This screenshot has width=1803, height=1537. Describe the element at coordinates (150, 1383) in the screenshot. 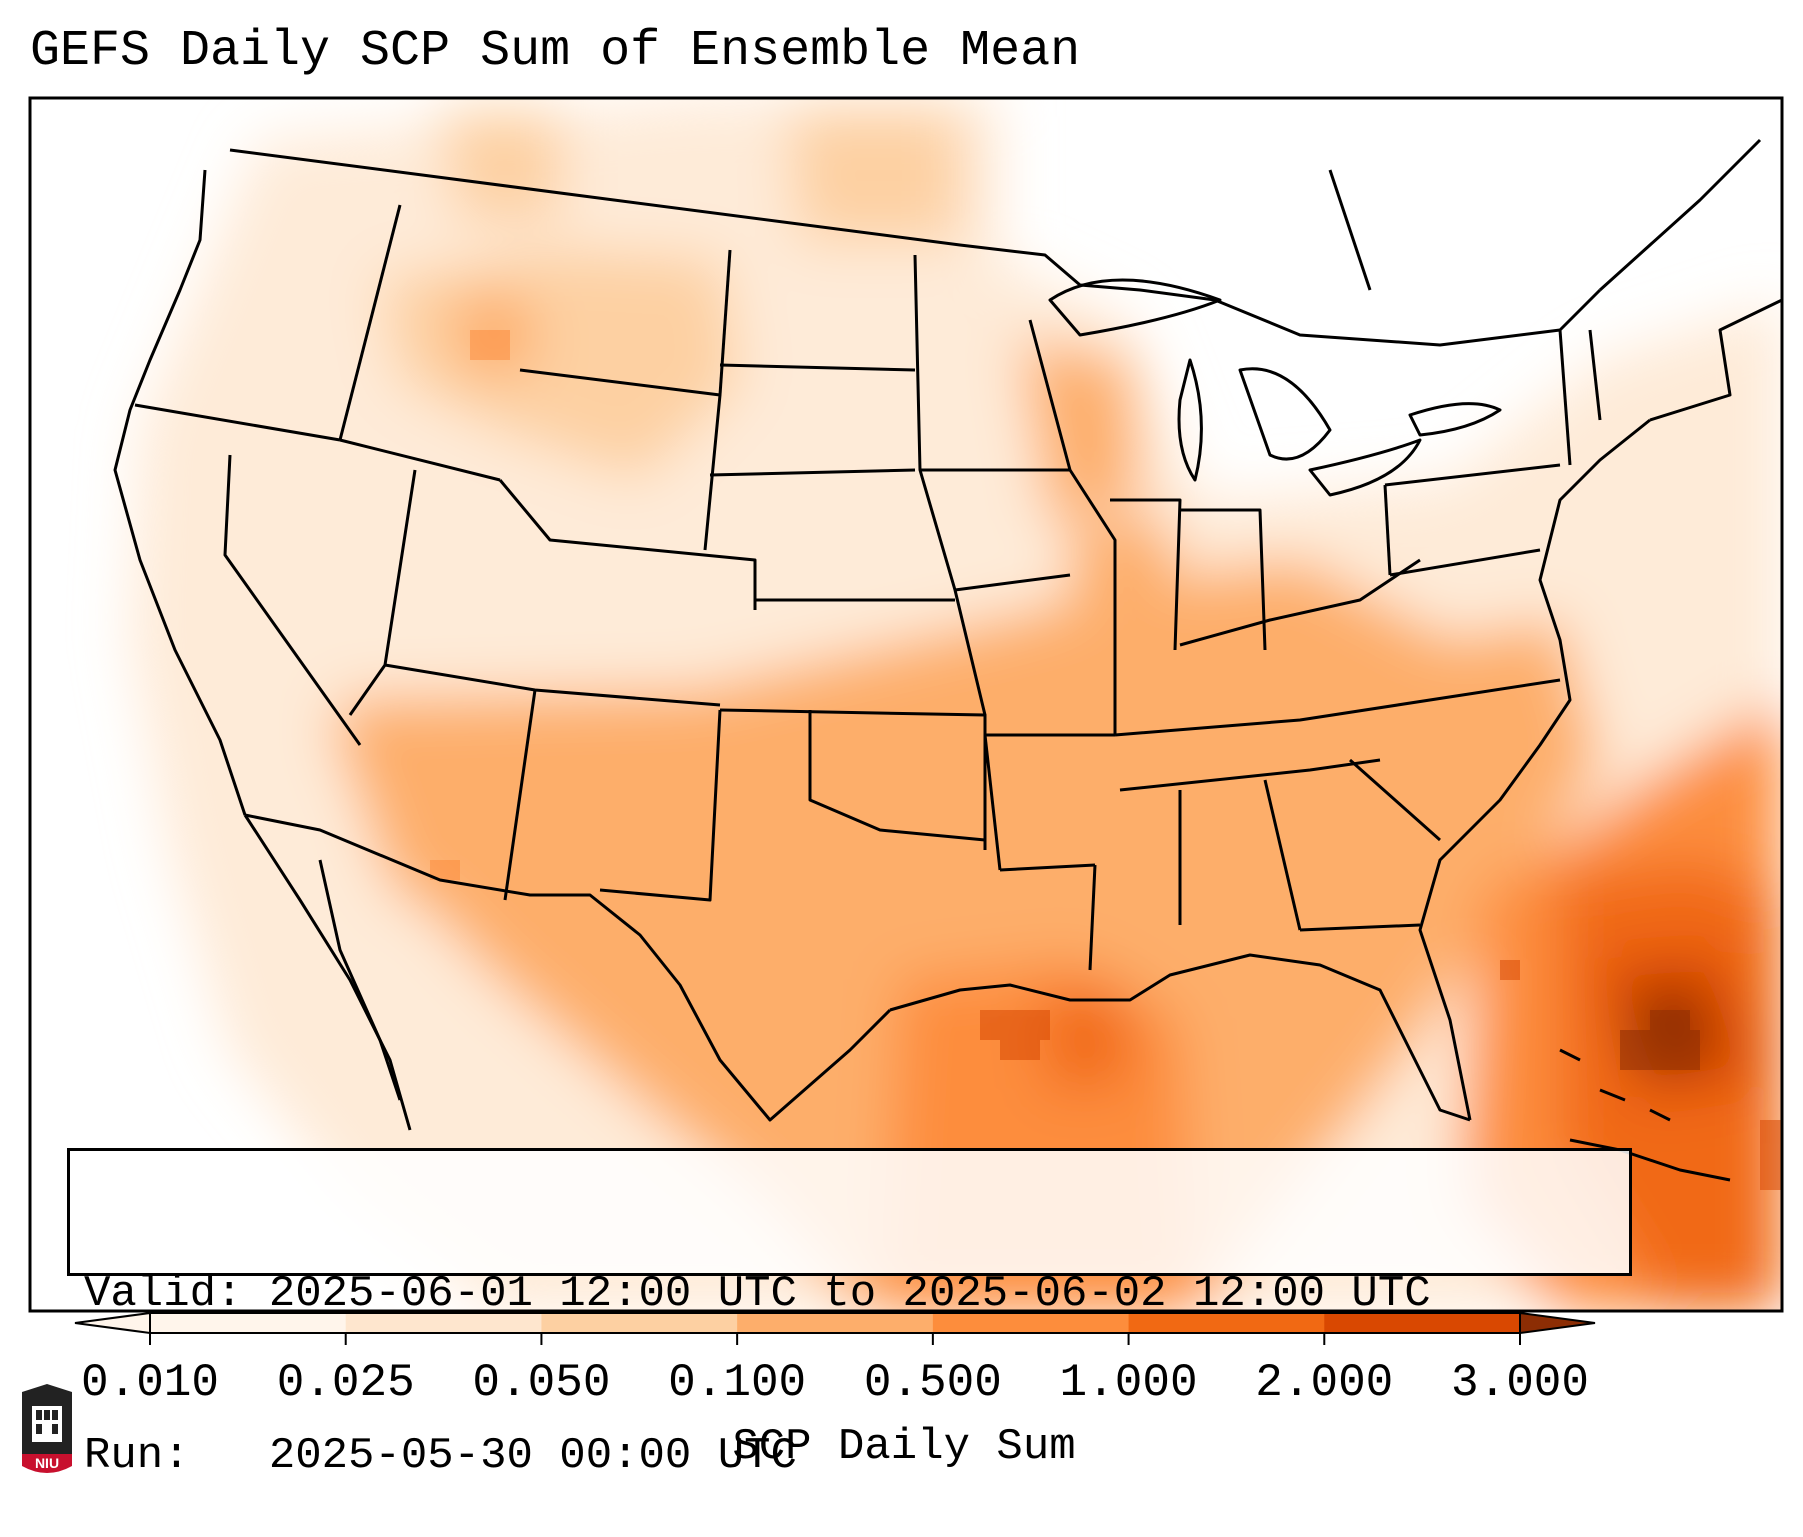

I see `colorbar-tick-label: 0.010` at that location.